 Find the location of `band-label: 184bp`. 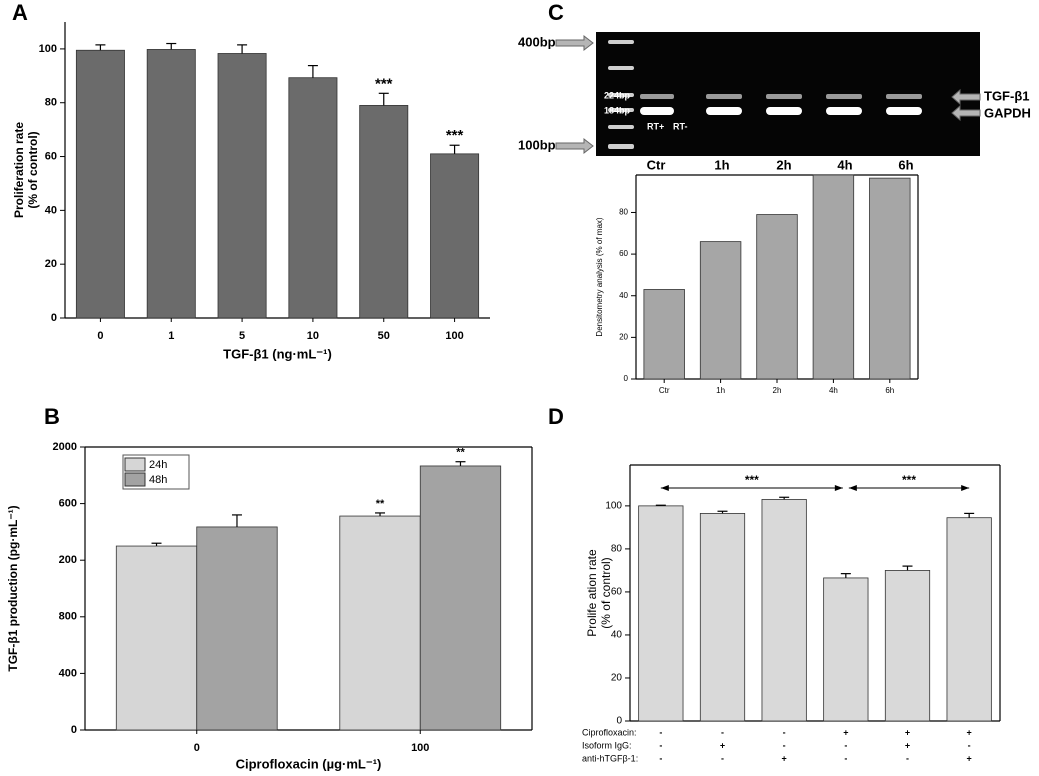

band-label: 184bp is located at coordinates (617, 110).